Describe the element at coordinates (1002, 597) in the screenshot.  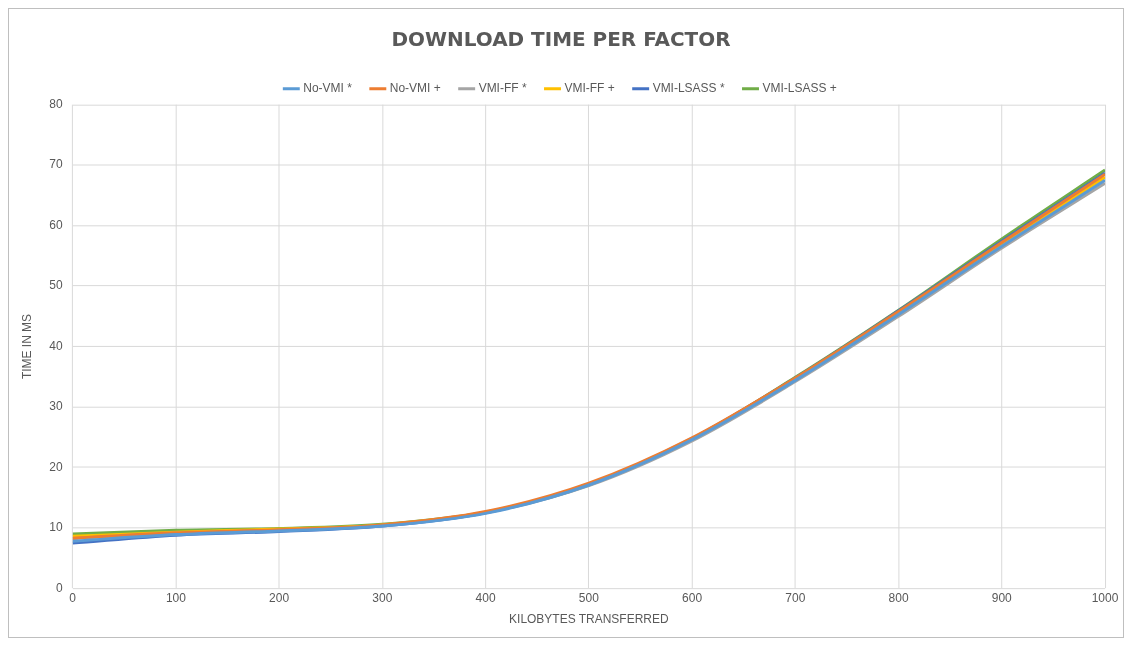
I see `x-tick-label: 900` at that location.